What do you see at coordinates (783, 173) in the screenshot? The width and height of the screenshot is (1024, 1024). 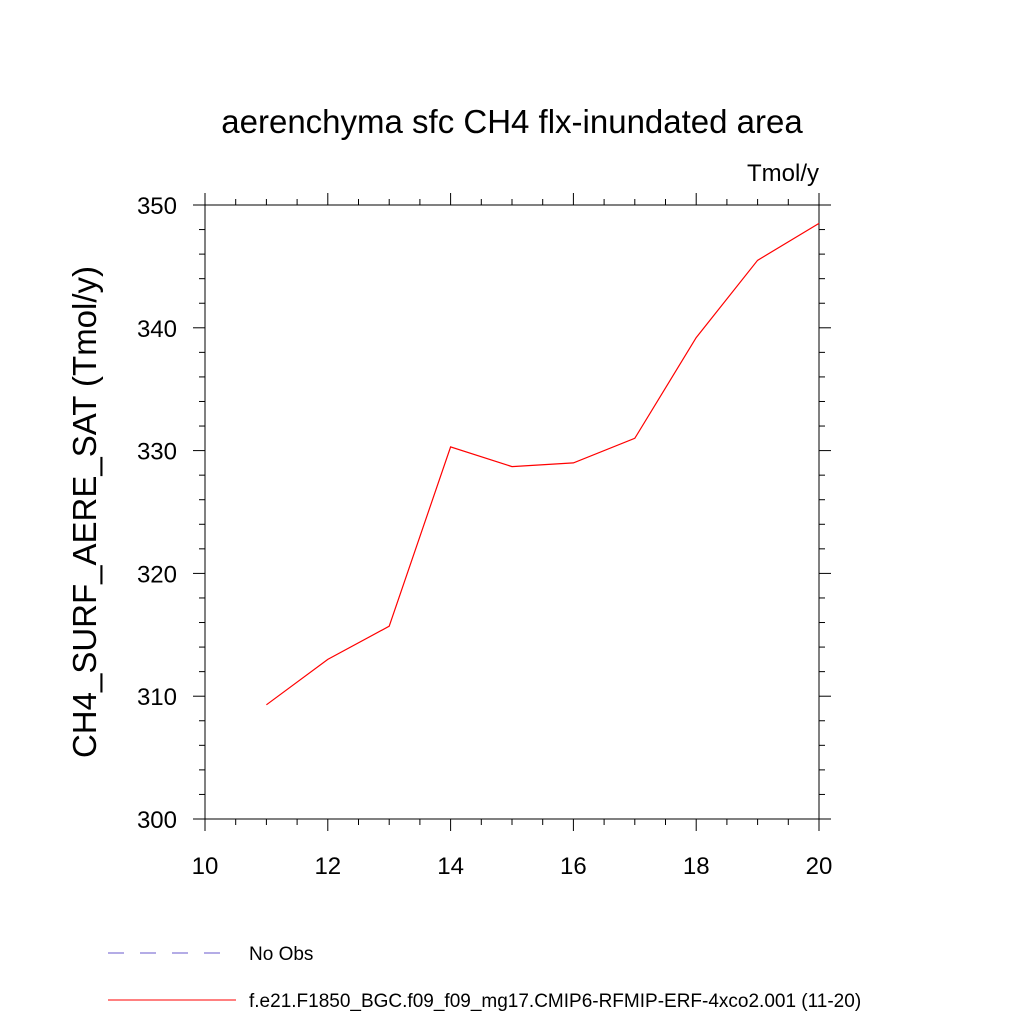 I see `units-label: Tmol/y` at bounding box center [783, 173].